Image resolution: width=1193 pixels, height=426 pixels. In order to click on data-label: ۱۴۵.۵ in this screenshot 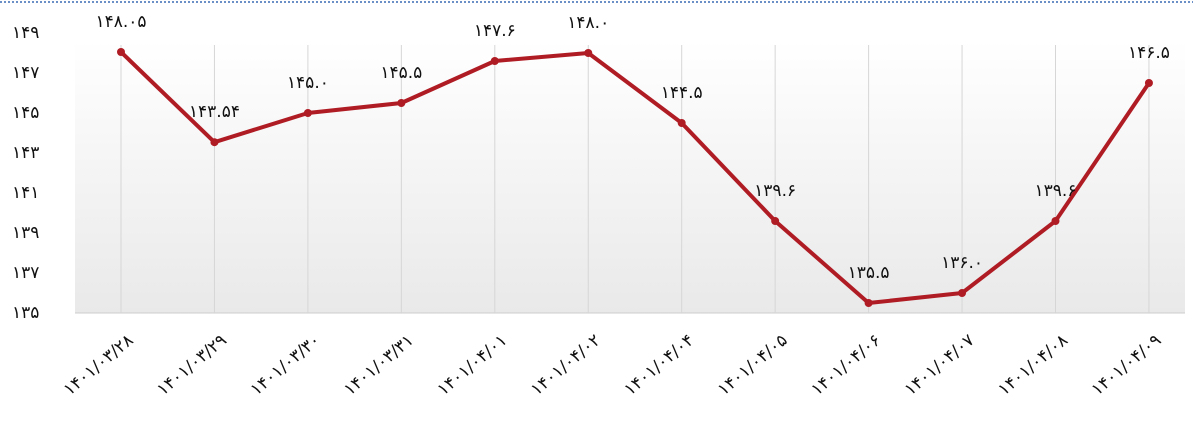, I will do `click(401, 73)`.